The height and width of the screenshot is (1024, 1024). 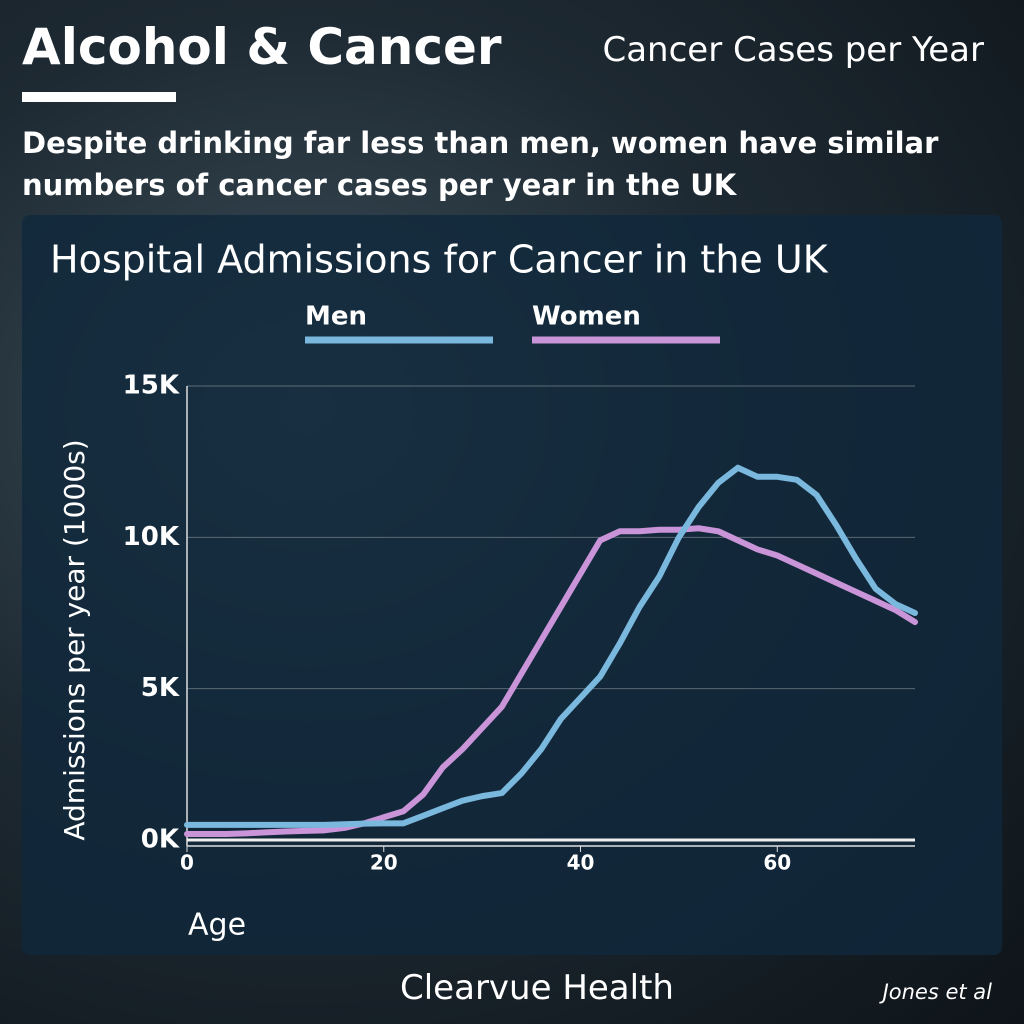 What do you see at coordinates (537, 988) in the screenshot?
I see `brand: Clearvue Health` at bounding box center [537, 988].